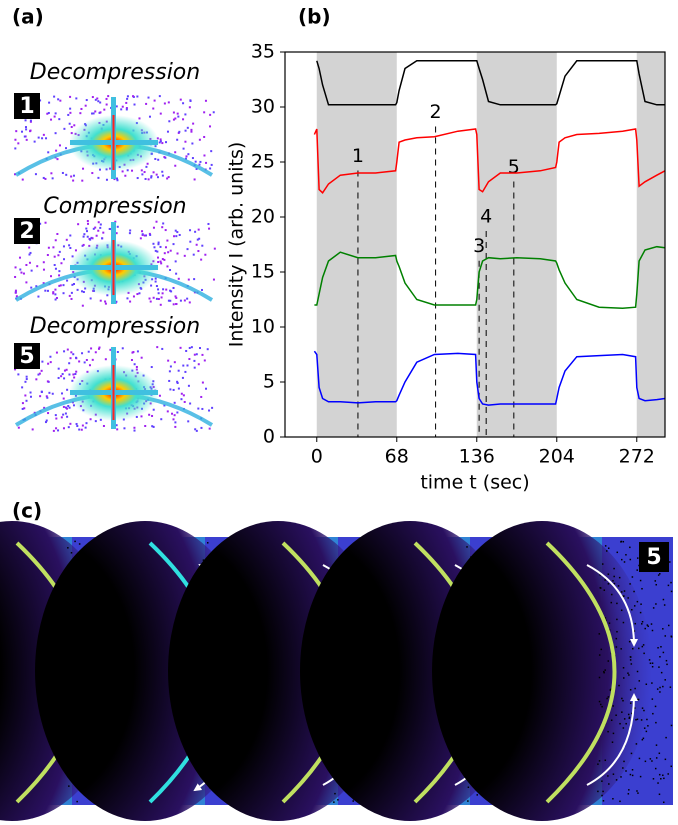 This screenshot has height=825, width=678. I want to click on beam-stop, so click(542, 671).